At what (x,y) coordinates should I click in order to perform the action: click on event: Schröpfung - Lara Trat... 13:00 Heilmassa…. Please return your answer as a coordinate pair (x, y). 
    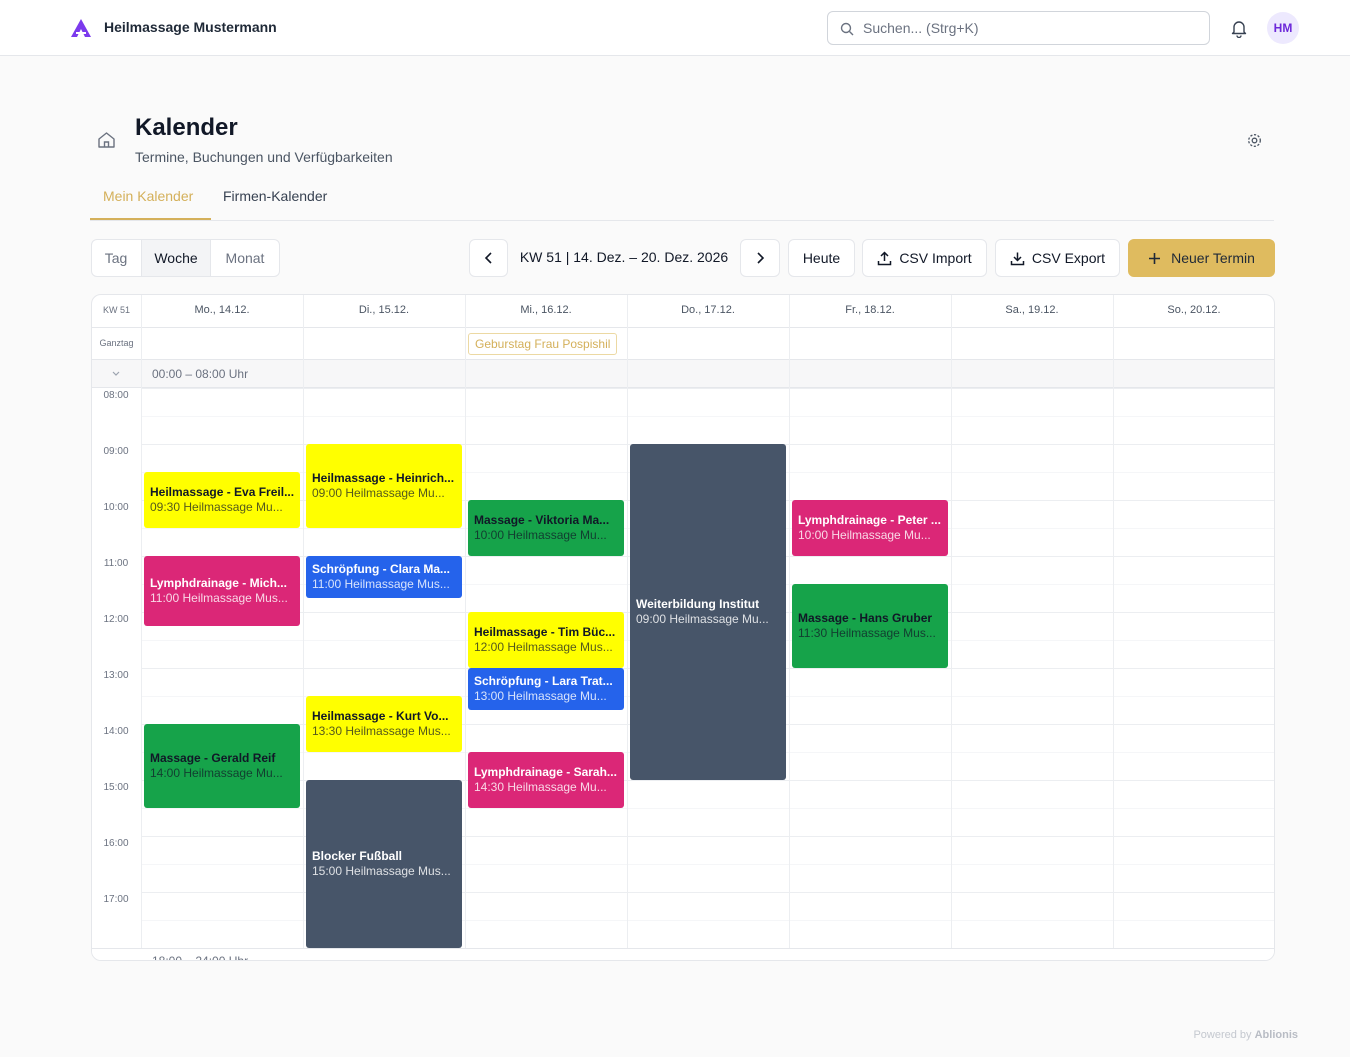
    Looking at the image, I should click on (546, 689).